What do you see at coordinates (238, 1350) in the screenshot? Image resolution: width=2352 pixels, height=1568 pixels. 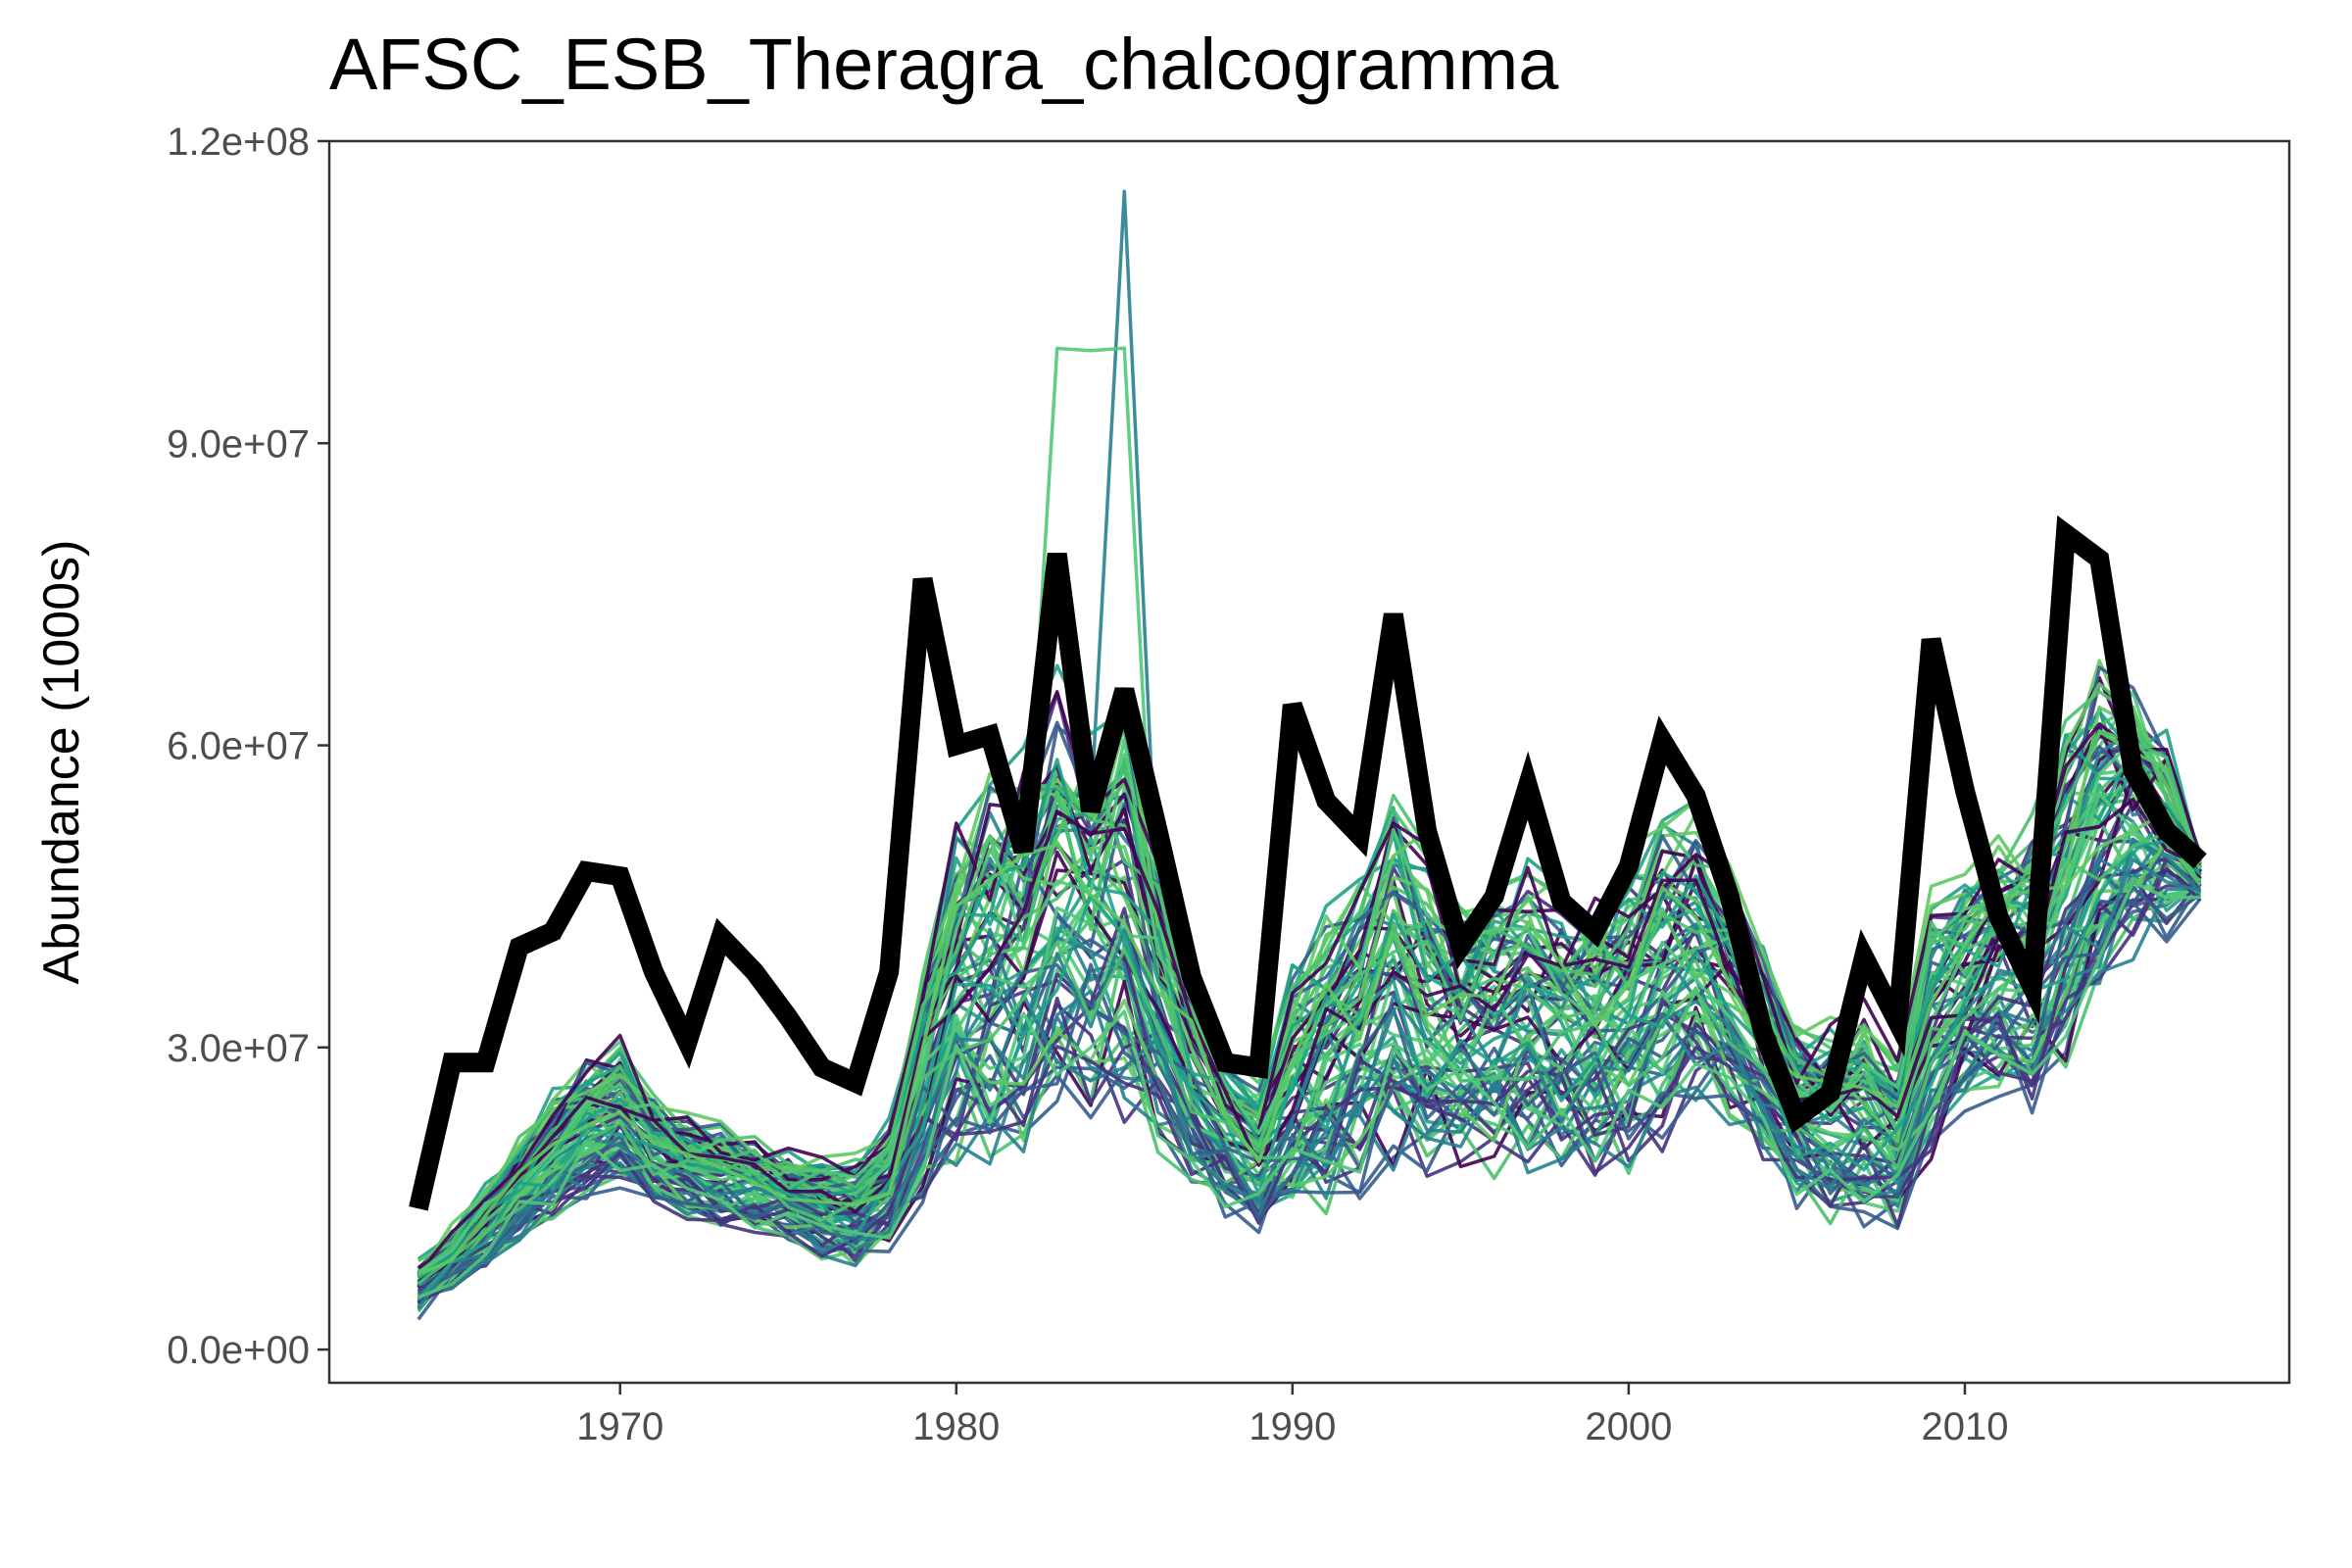 I see `y-tick-label: 0.0e+00` at bounding box center [238, 1350].